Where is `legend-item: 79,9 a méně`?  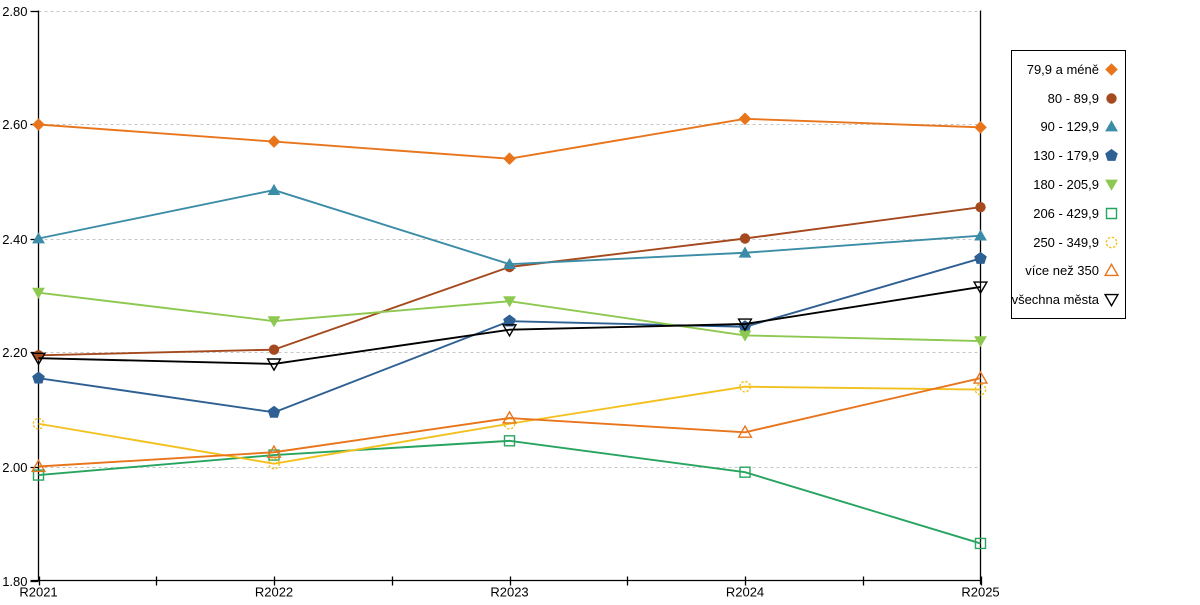
legend-item: 79,9 a méně is located at coordinates (1067, 69).